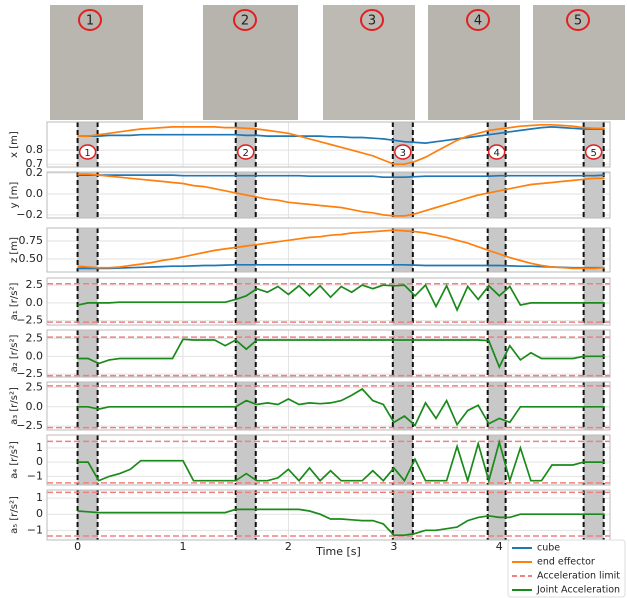 This screenshot has height=598, width=627. Describe the element at coordinates (578, 576) in the screenshot. I see `legend-label: Acceleration limit` at that location.